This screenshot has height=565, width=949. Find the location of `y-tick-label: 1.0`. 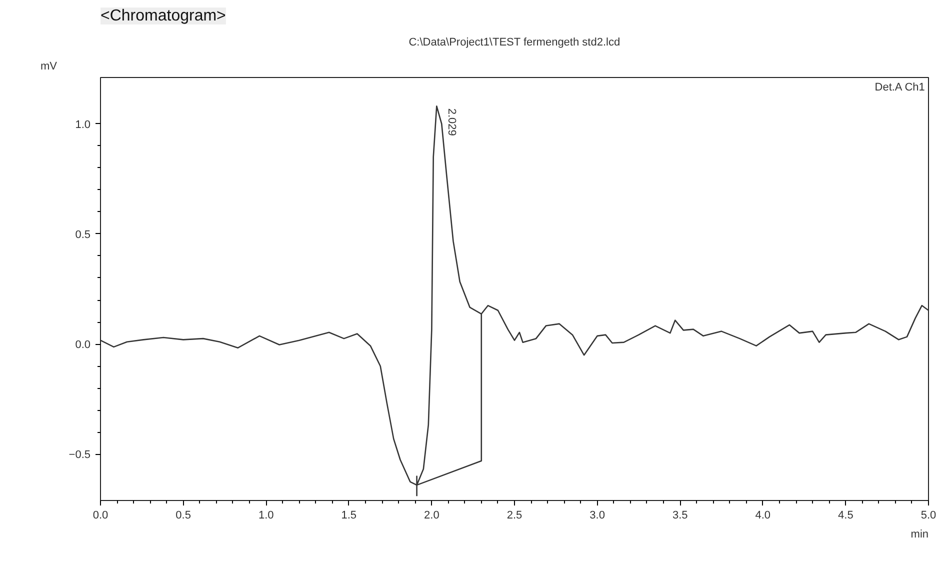

y-tick-label: 1.0 is located at coordinates (83, 124).